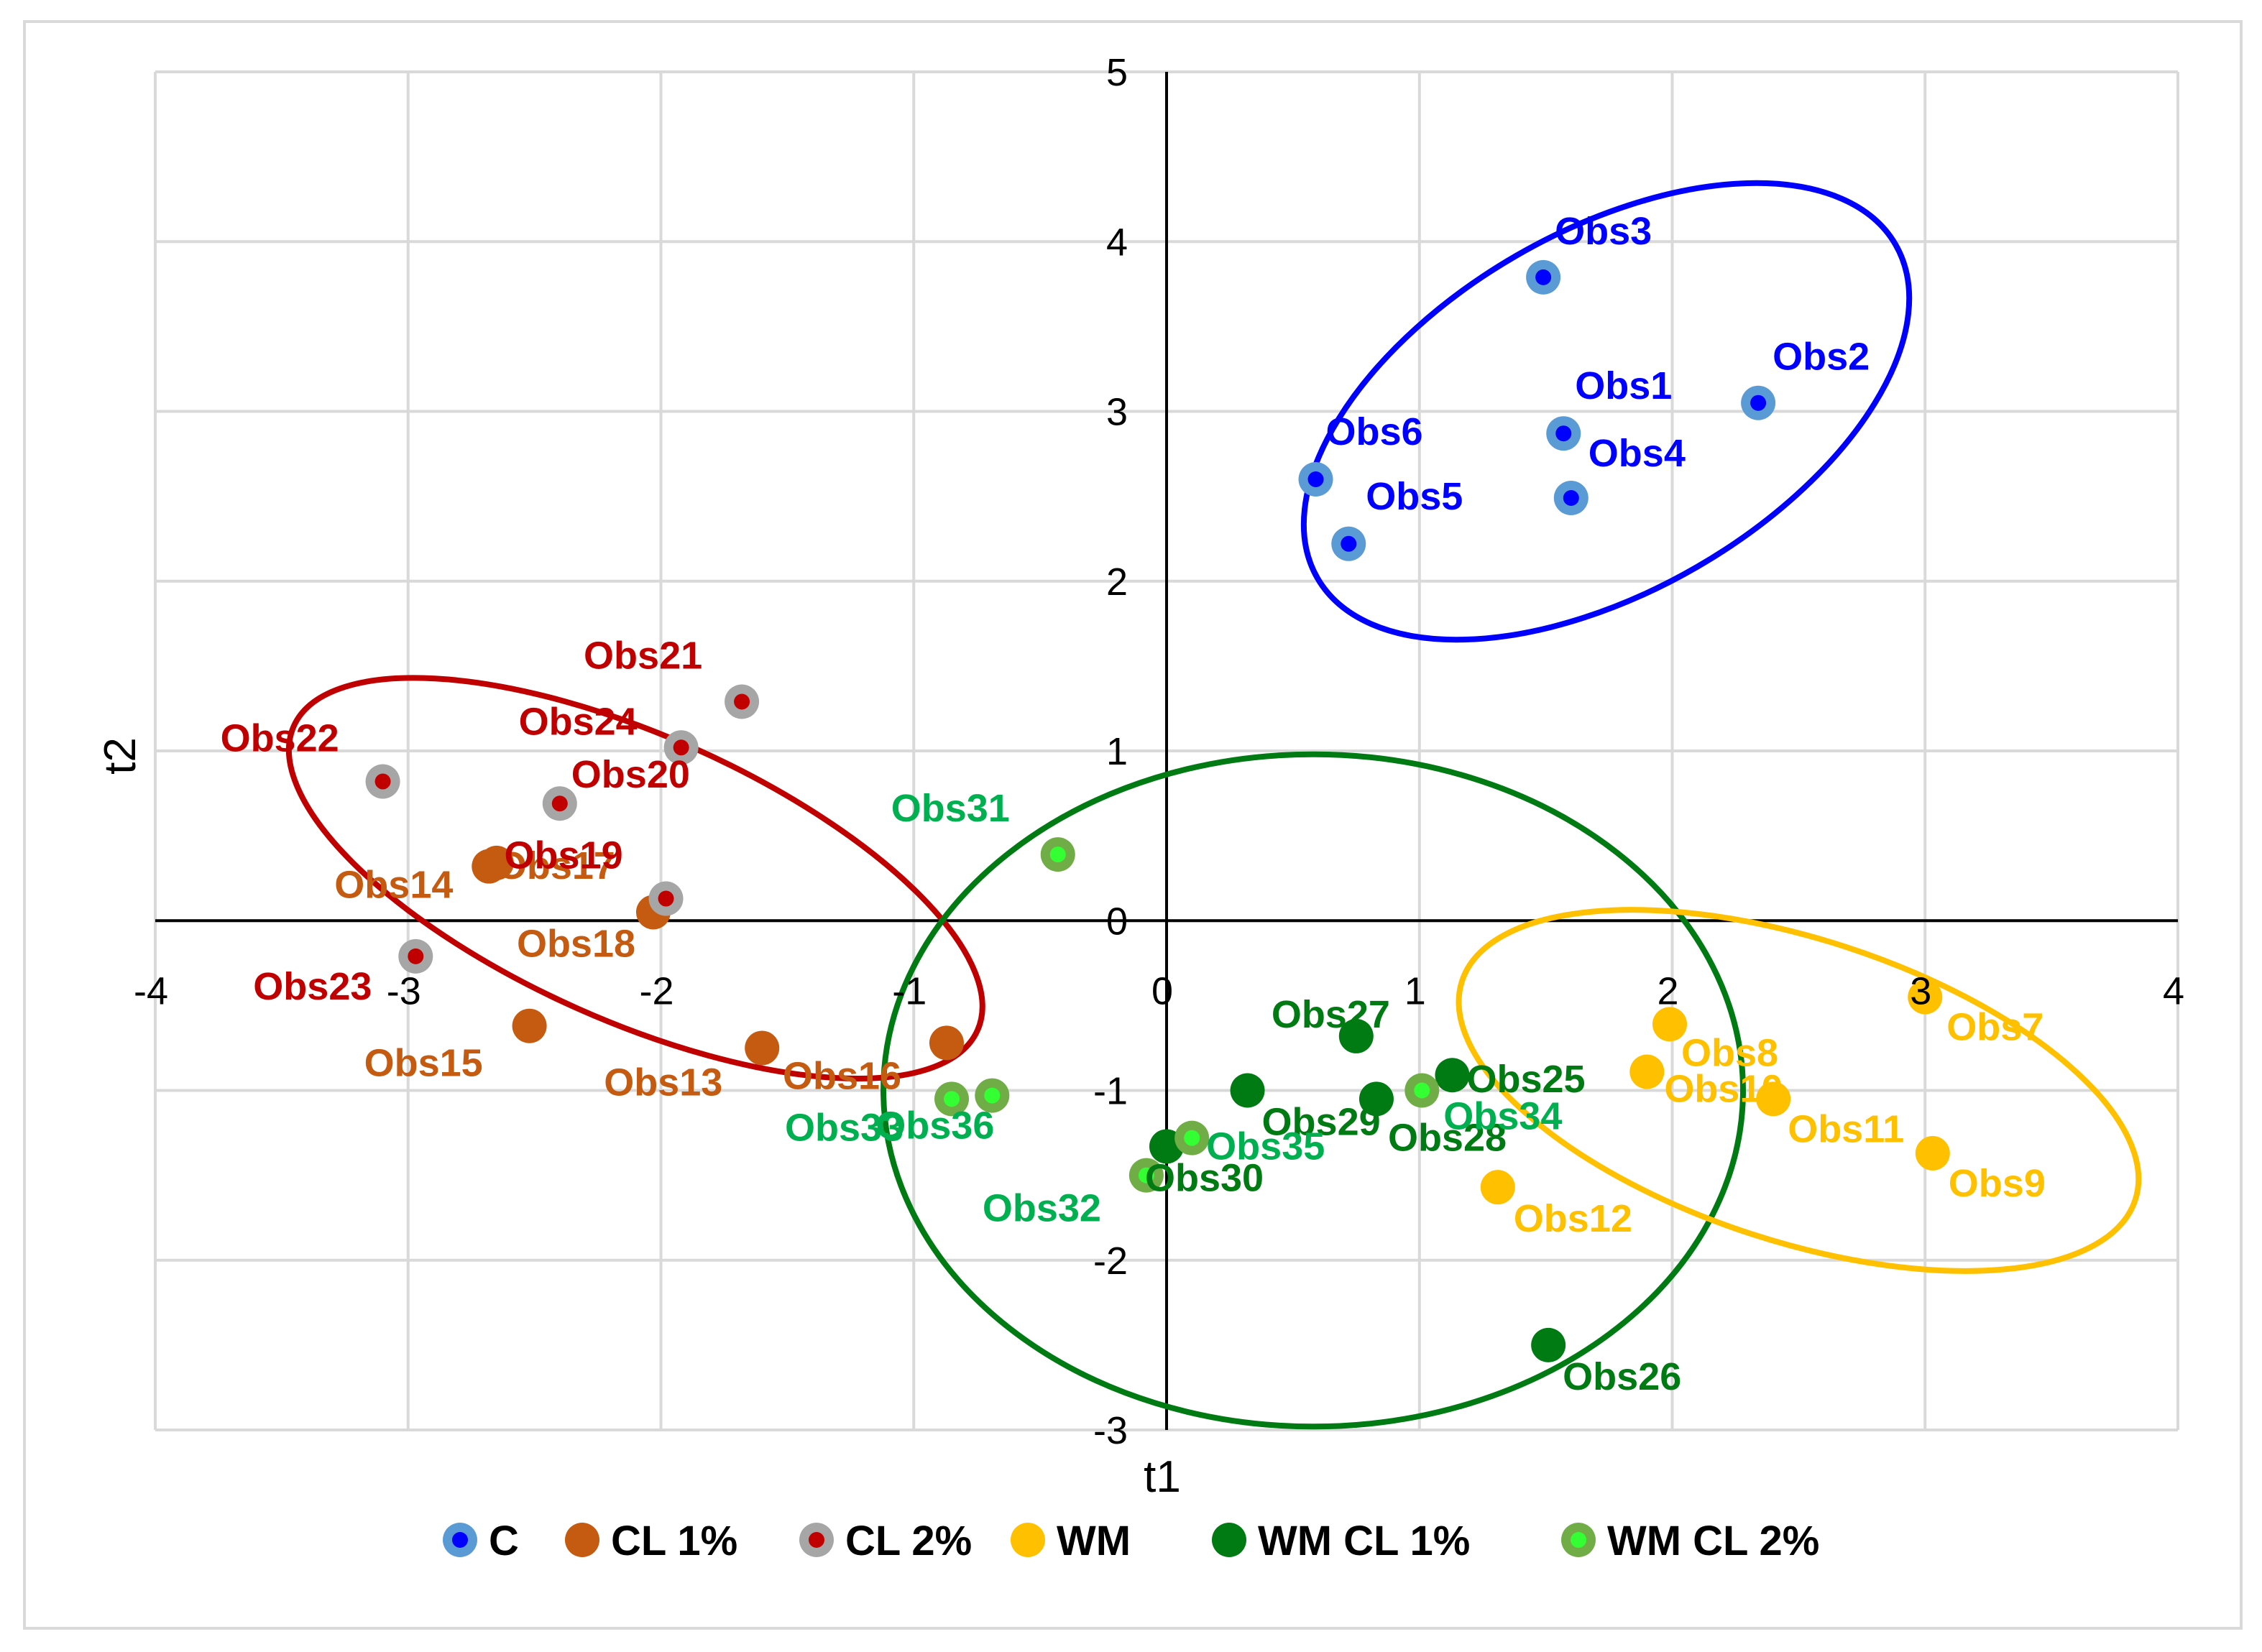  Describe the element at coordinates (1415, 991) in the screenshot. I see `x-tick-label: 1` at that location.